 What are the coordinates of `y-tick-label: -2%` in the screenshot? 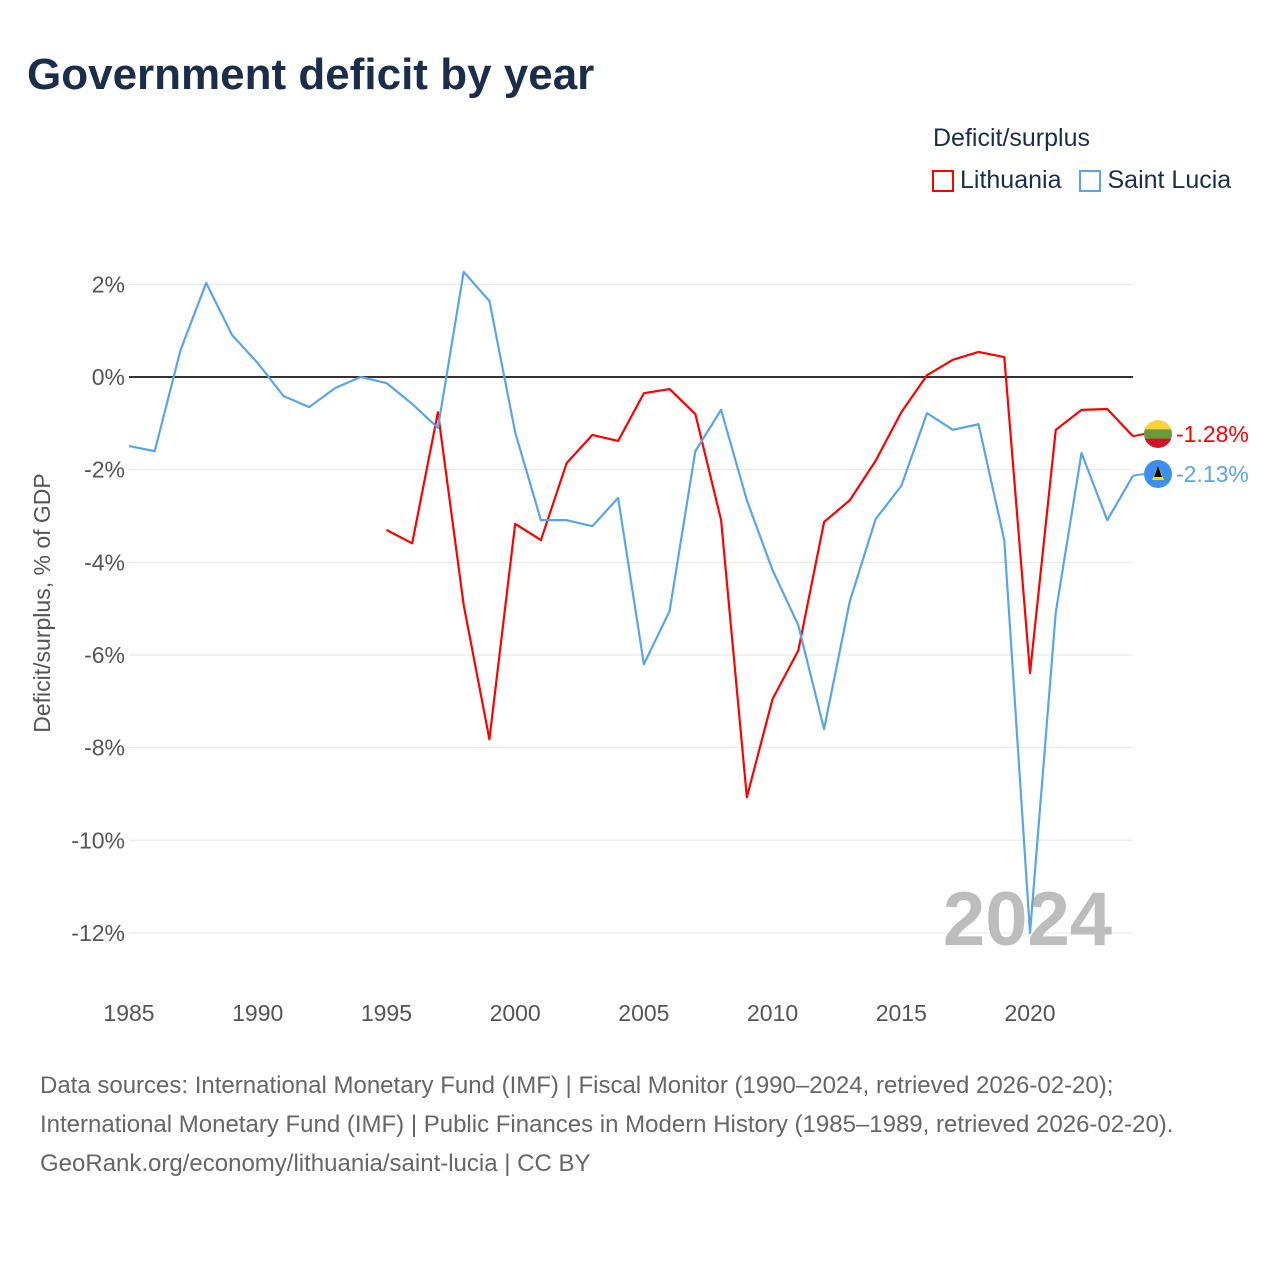 It's located at (104, 470).